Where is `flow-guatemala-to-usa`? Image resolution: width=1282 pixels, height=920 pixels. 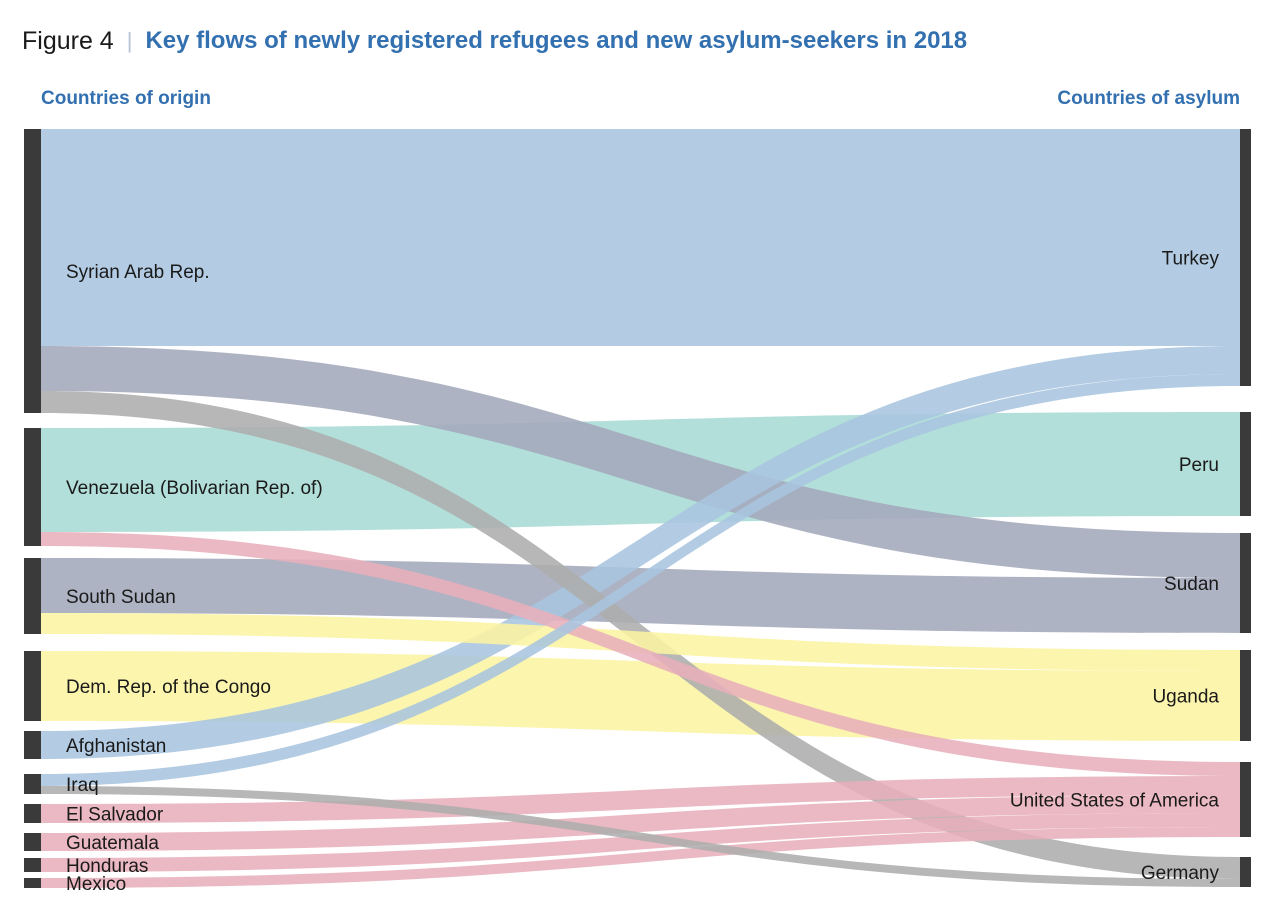
flow-guatemala-to-usa is located at coordinates (640, 823).